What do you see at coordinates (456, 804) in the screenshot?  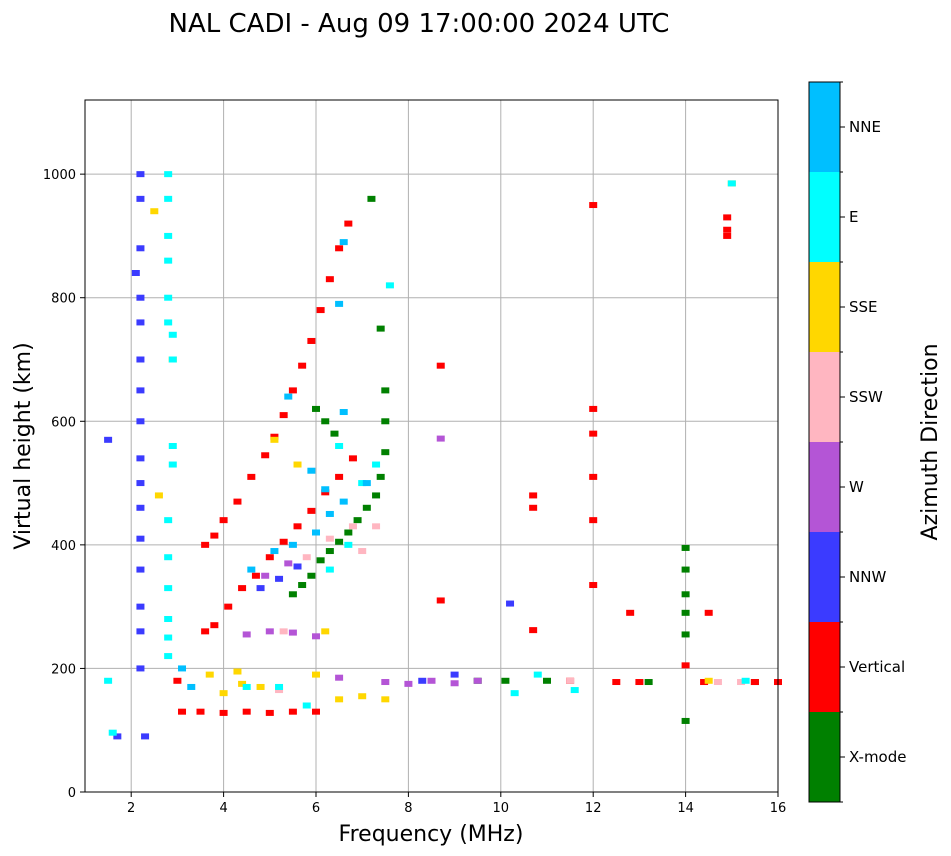 I see `x-axis: 2 4 6 8 10 12 14 16` at bounding box center [456, 804].